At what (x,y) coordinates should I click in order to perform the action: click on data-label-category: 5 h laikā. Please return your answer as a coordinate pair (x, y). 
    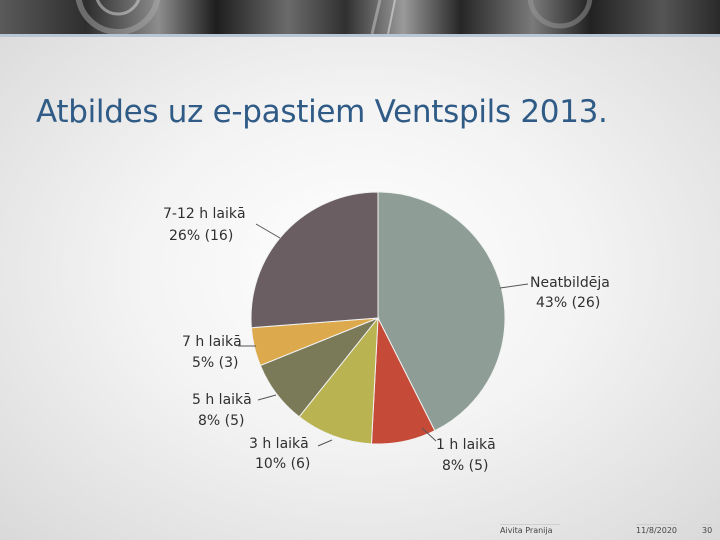
    Looking at the image, I should click on (222, 400).